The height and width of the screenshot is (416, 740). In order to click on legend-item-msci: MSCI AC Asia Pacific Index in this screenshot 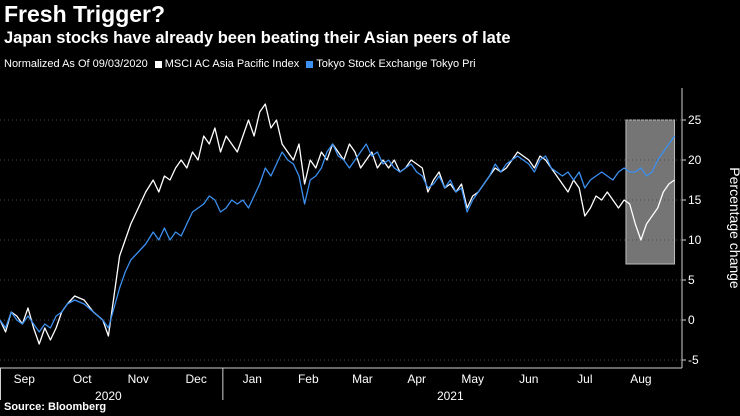, I will do `click(227, 64)`.